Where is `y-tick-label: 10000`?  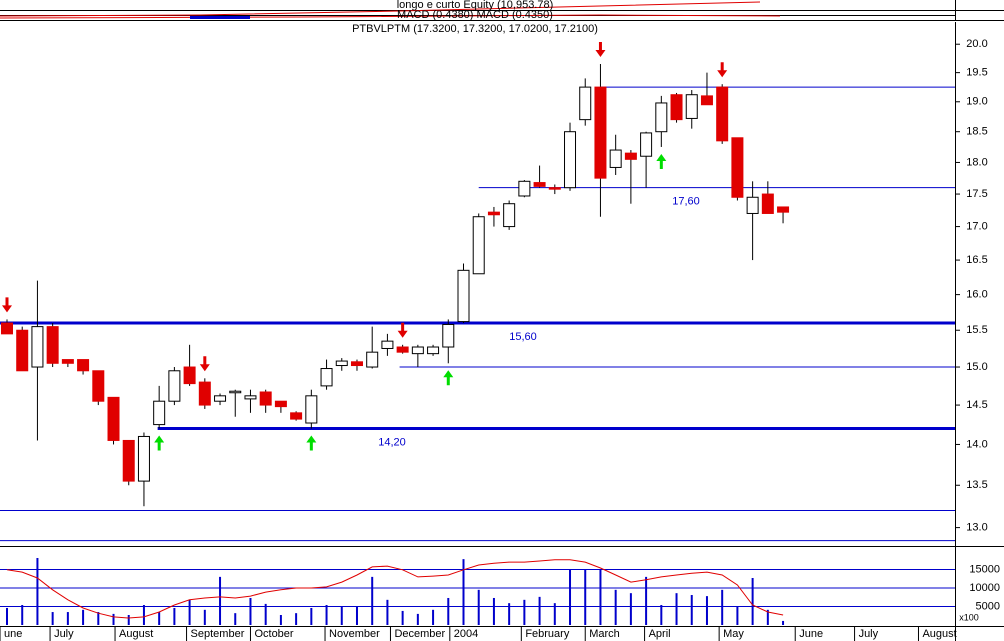 y-tick-label: 10000 is located at coordinates (984, 588).